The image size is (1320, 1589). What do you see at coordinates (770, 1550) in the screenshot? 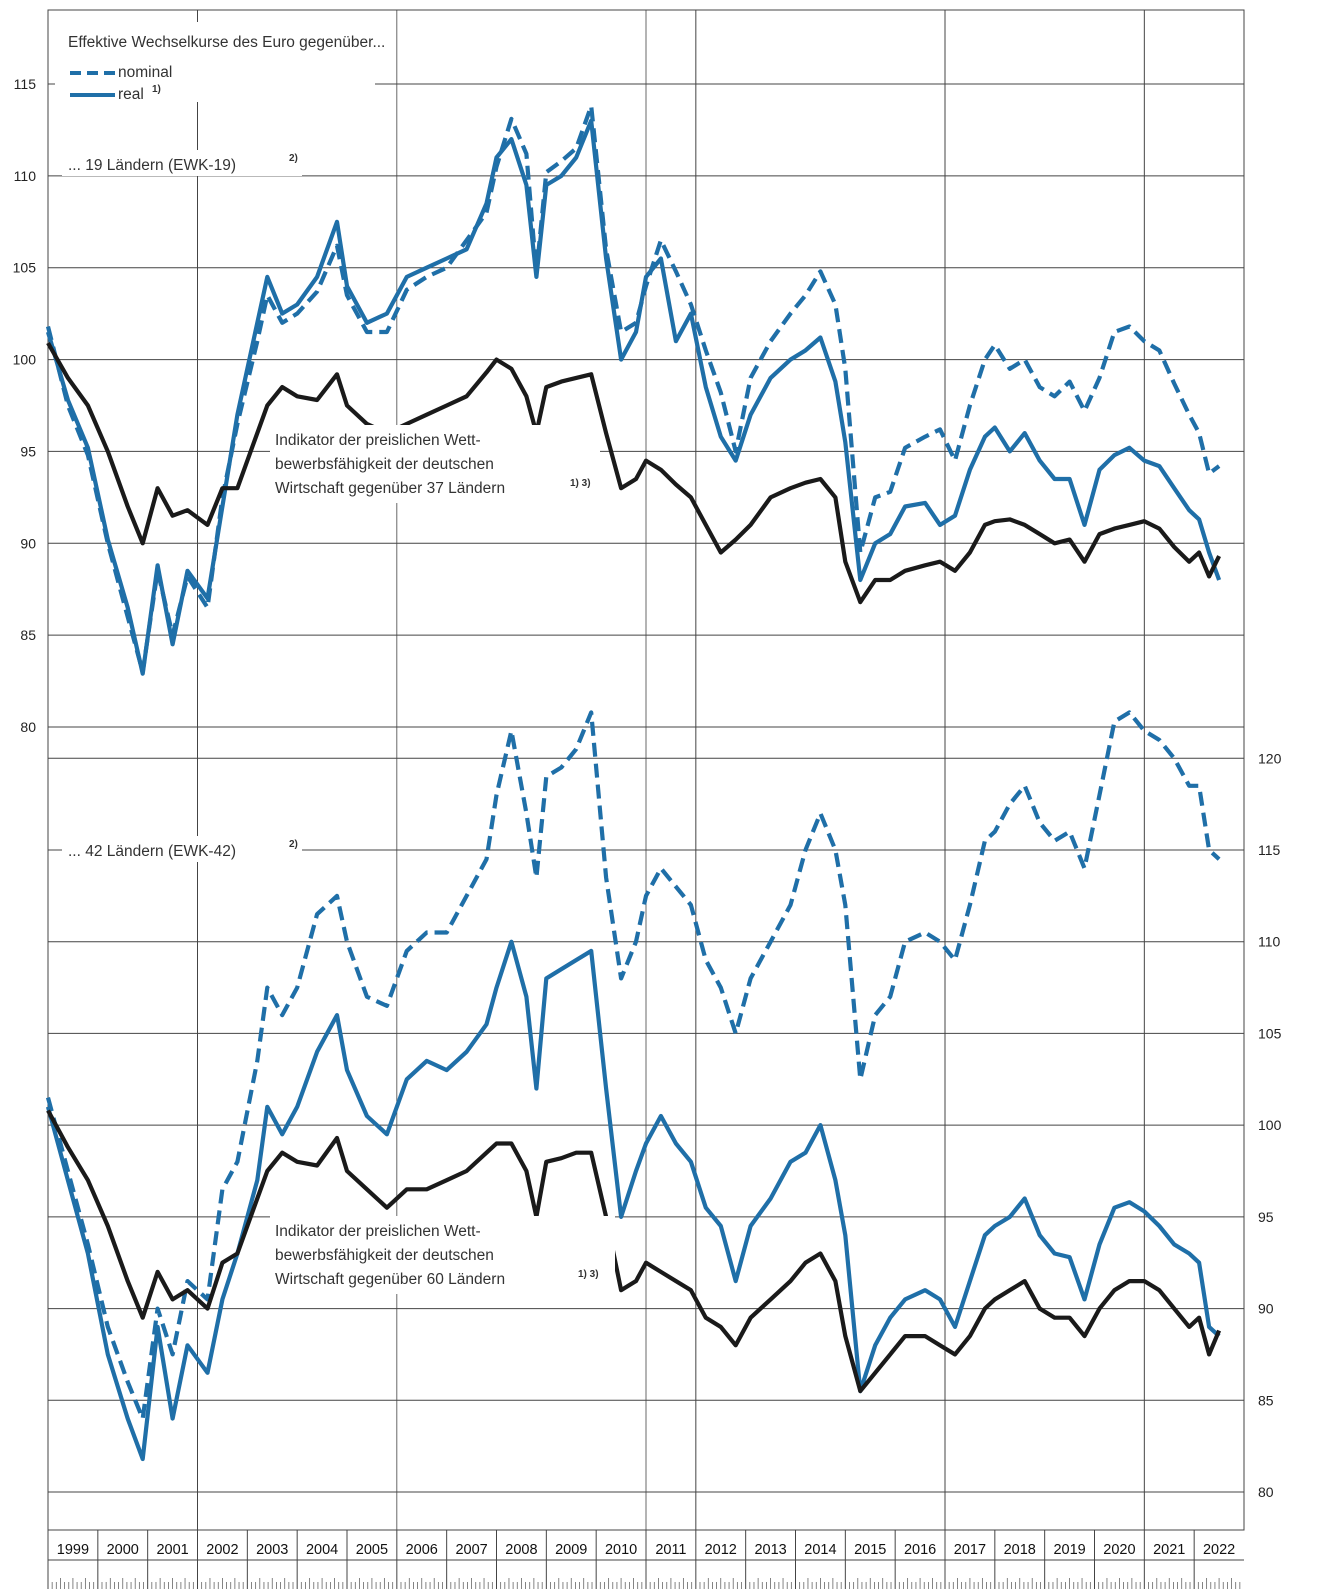
I see `x-tick-label: 2013` at bounding box center [770, 1550].